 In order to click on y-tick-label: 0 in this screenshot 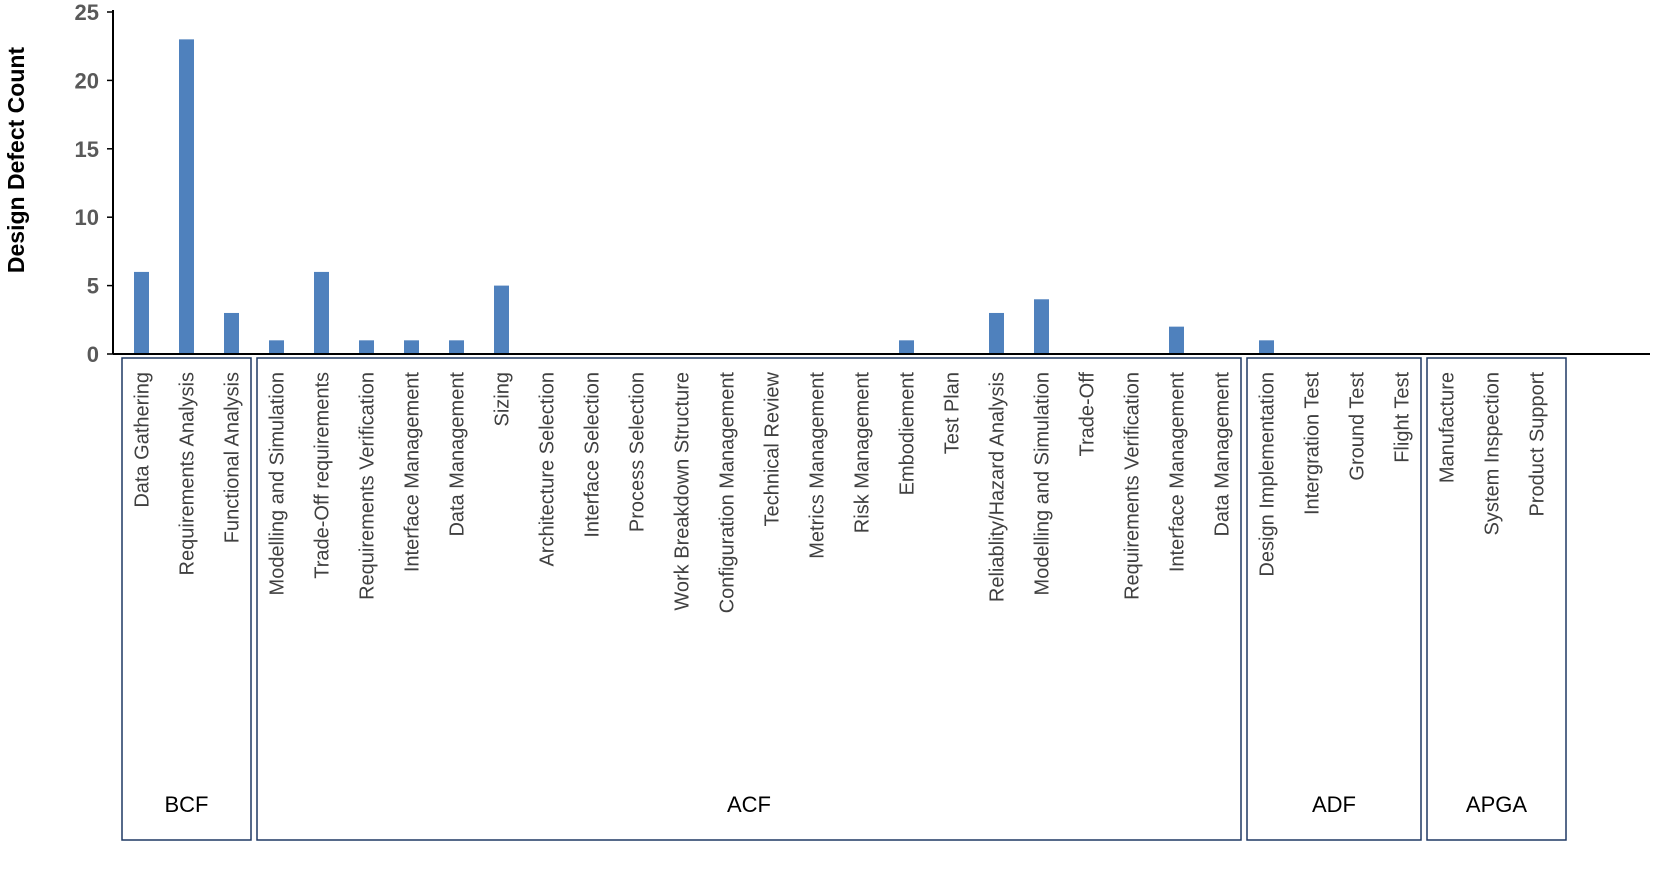, I will do `click(93, 354)`.